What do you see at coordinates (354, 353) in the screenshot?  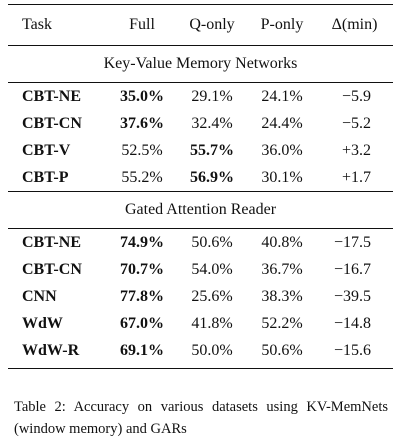 I see `cell: −15.6` at bounding box center [354, 353].